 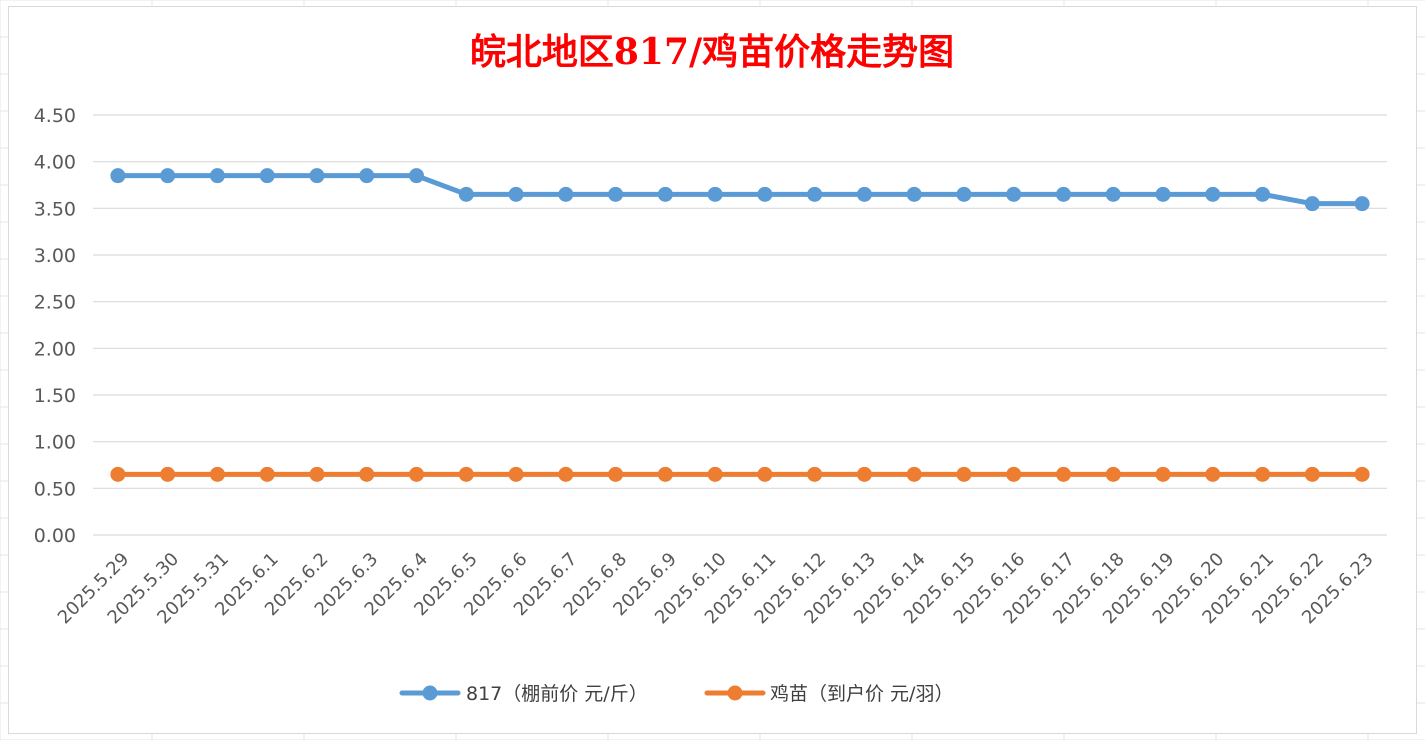 What do you see at coordinates (55, 326) in the screenshot?
I see `y-axis-ticks: 0.00 0.50 1.00 1.50 2.00 2.50 3.00 3.50 4.00 4.50` at bounding box center [55, 326].